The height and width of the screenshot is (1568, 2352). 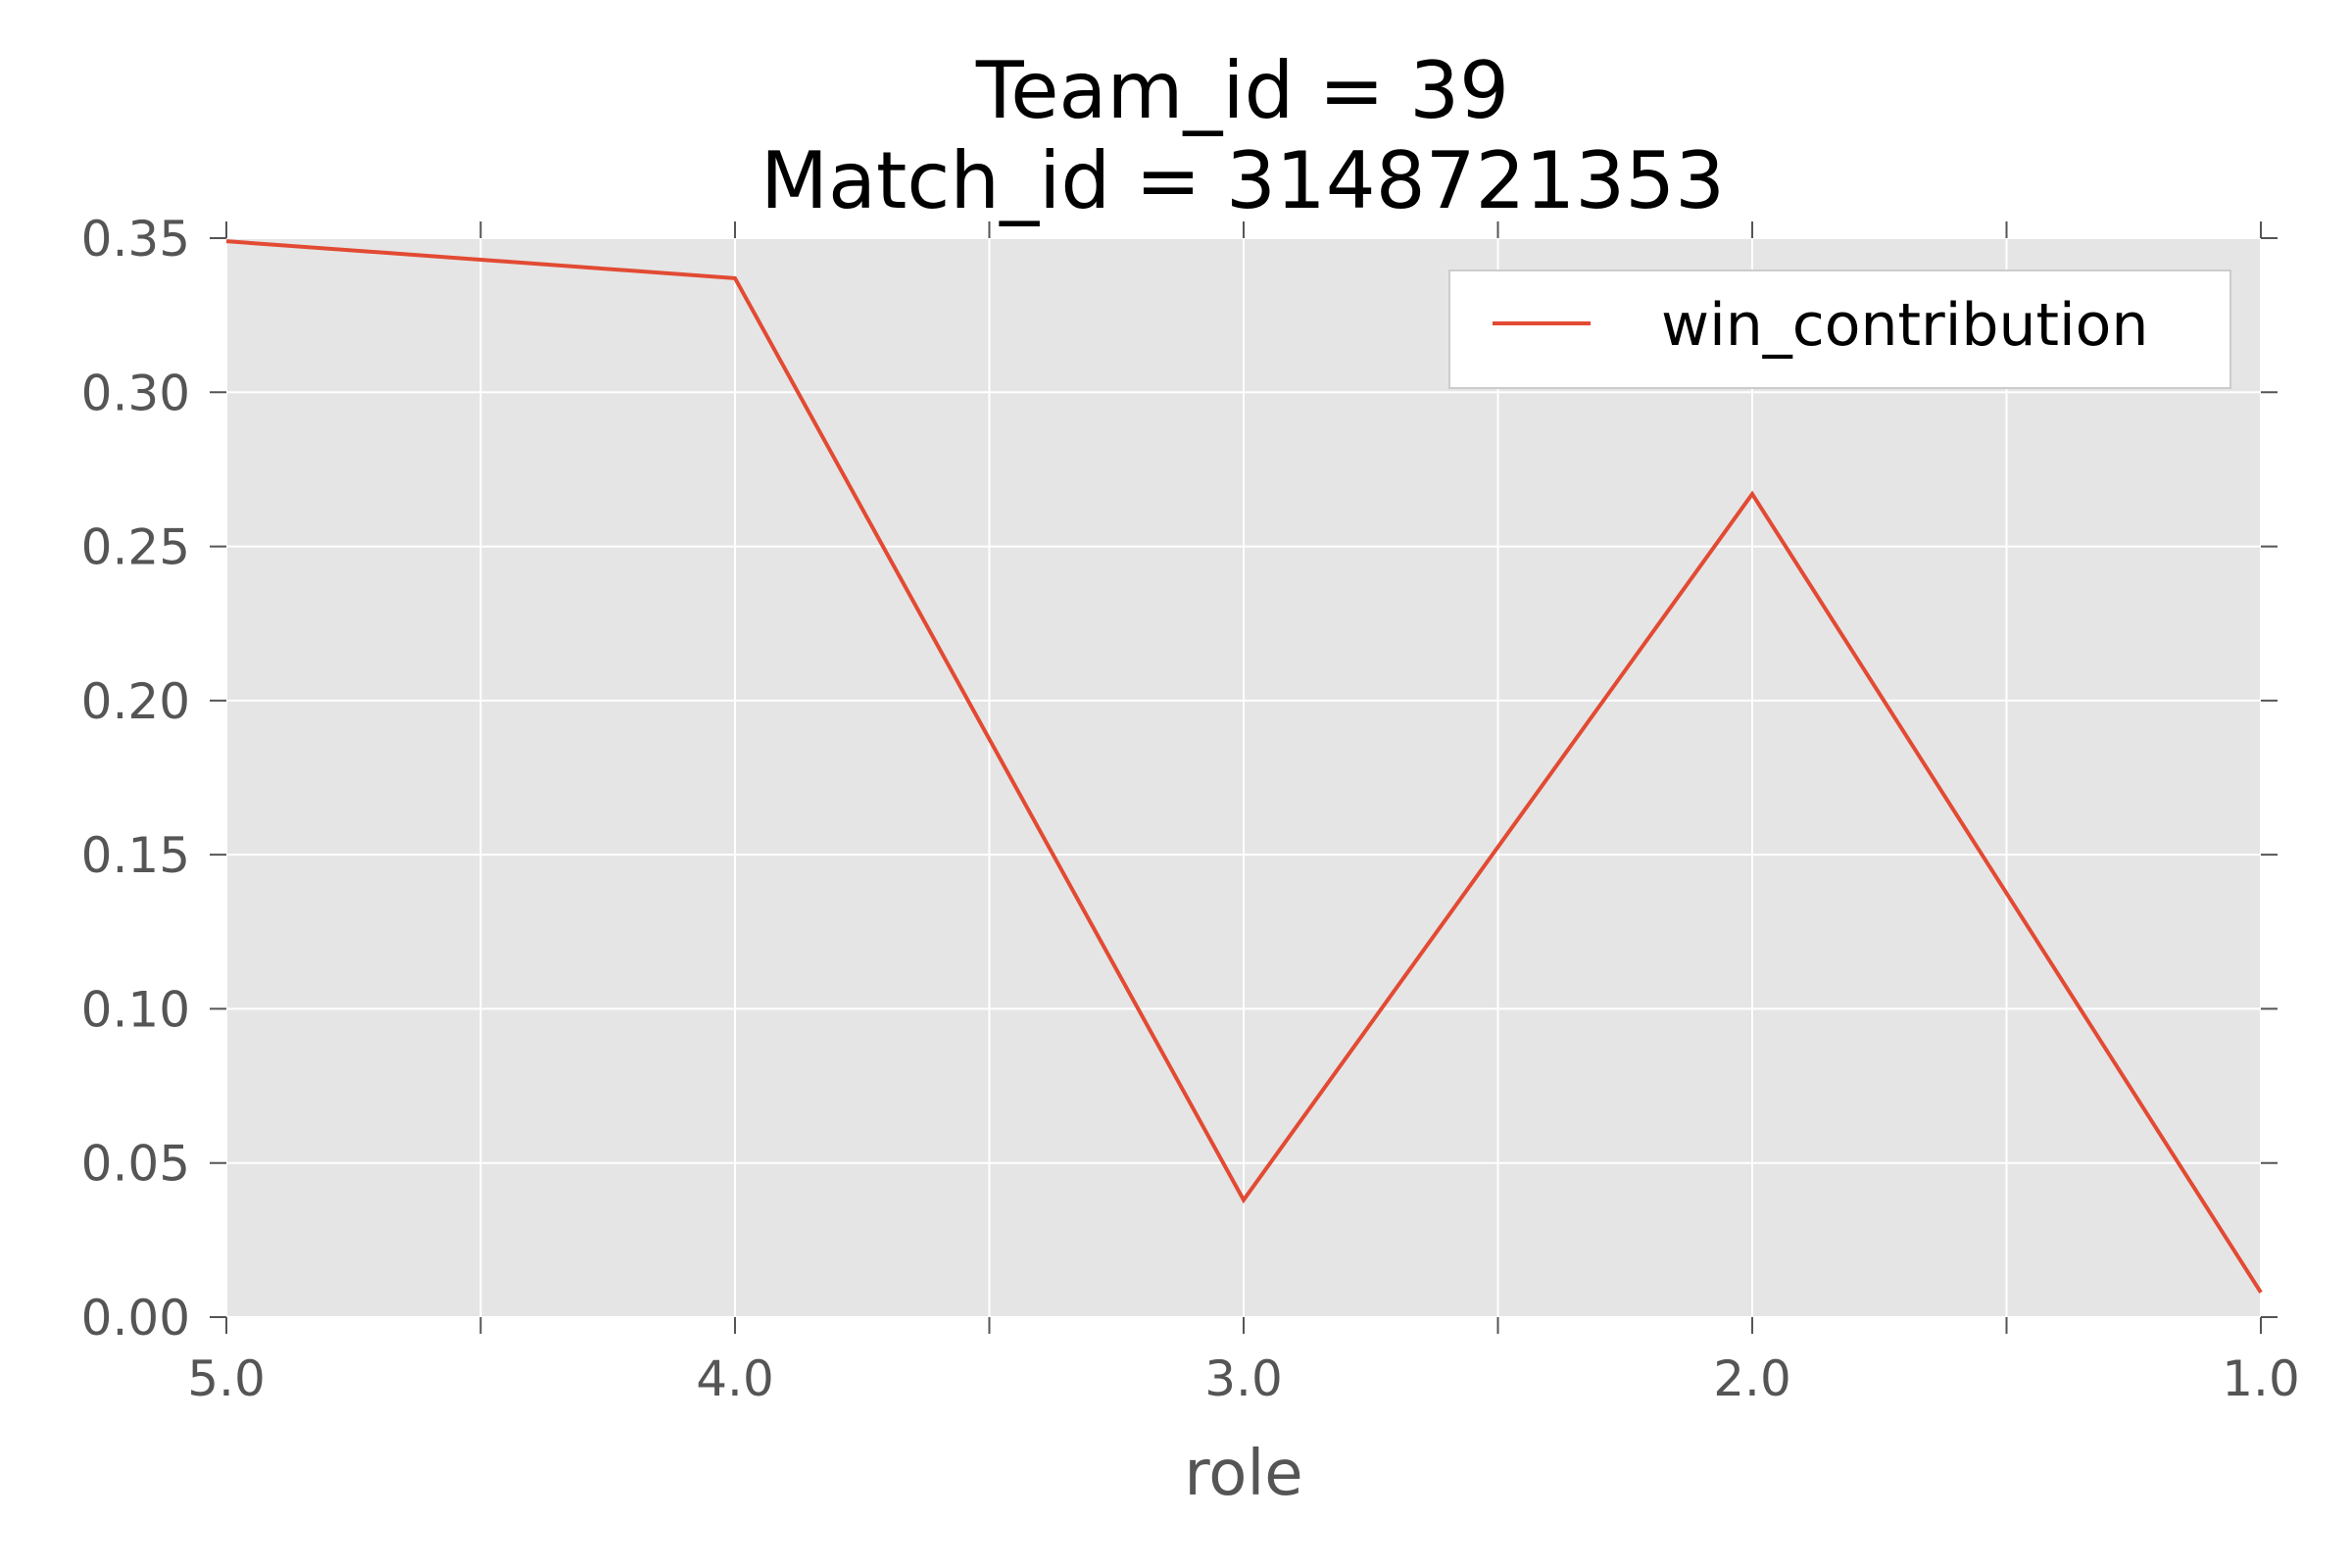 What do you see at coordinates (1242, 180) in the screenshot?
I see `chart-title-line-2: Match_id = 3148721353` at bounding box center [1242, 180].